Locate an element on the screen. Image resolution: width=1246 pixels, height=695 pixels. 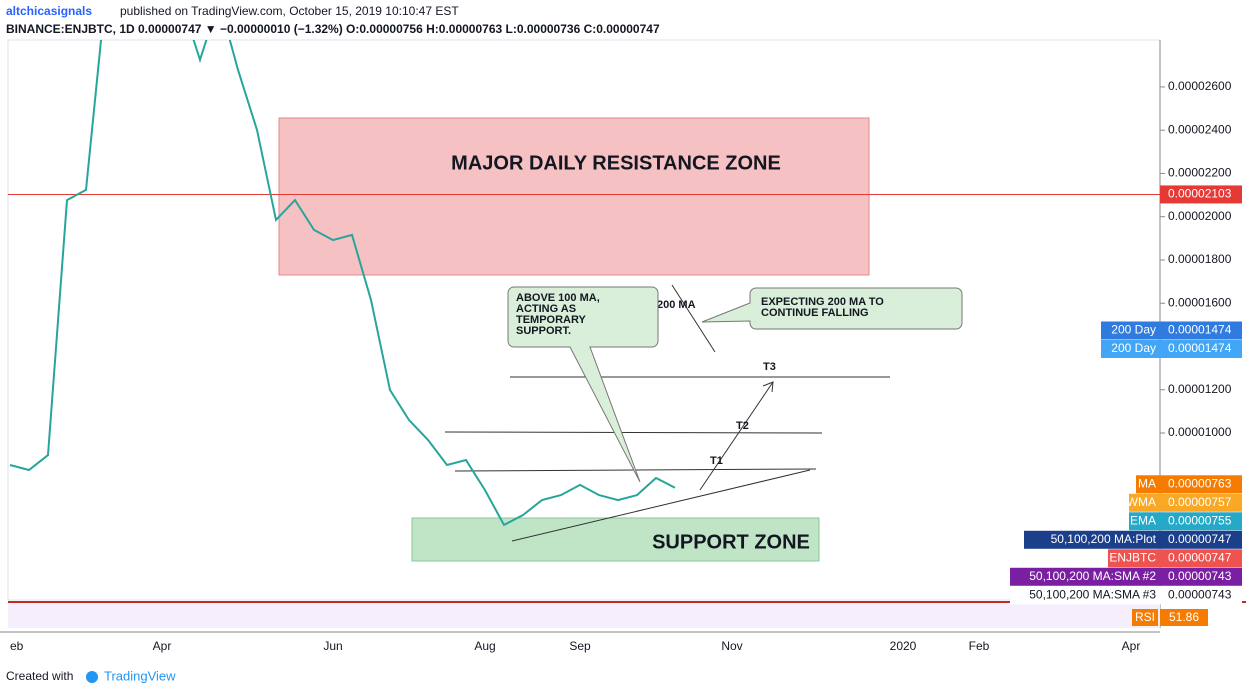
marker-name: ENJBTC is located at coordinates (1132, 557).